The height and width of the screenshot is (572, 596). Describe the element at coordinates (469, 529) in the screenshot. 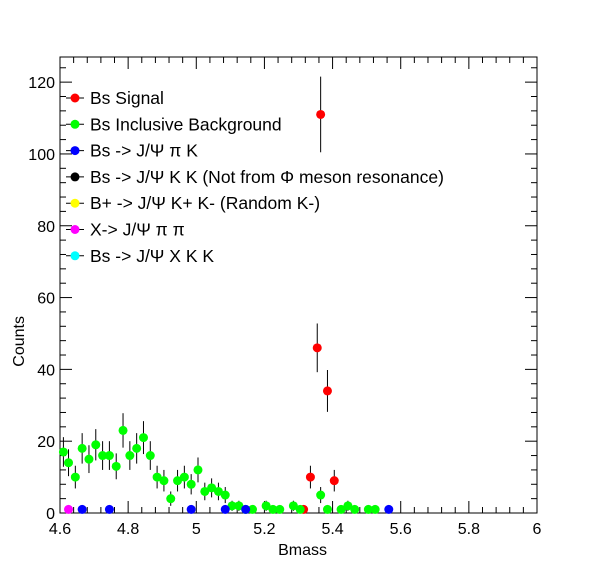

I see `x-tick-label: 5.8` at that location.